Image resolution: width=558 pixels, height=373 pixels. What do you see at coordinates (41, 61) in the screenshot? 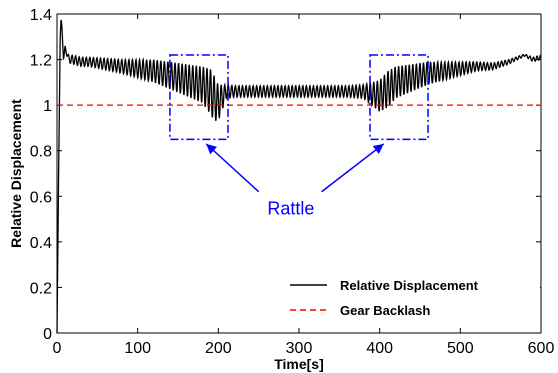
I see `y-tick-label: 1.2` at bounding box center [41, 61].